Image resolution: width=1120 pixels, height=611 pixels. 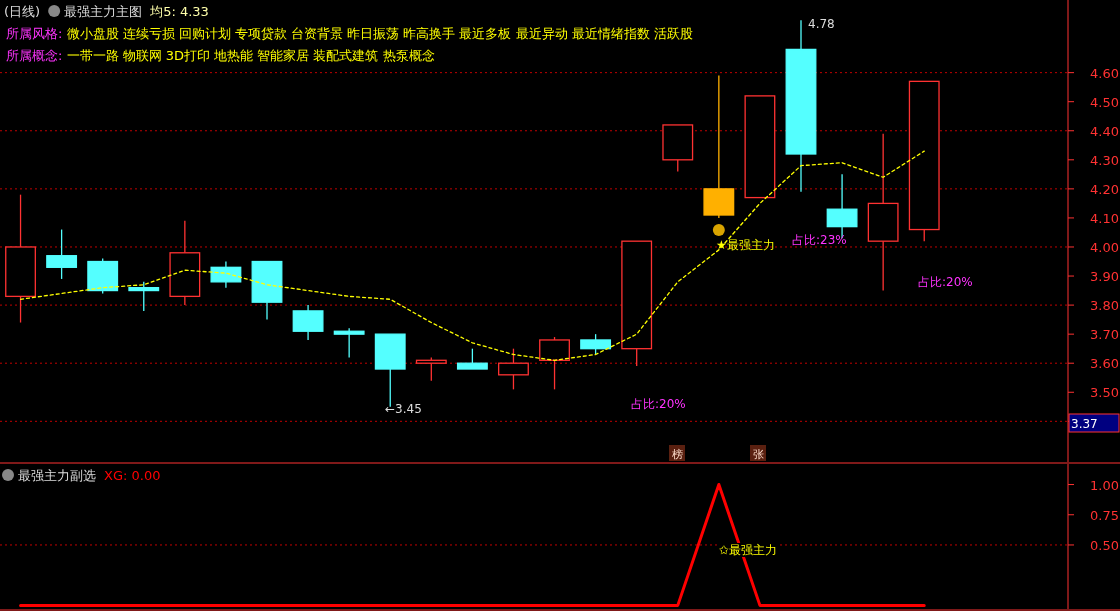 What do you see at coordinates (57, 475) in the screenshot?
I see `chart-title: 最强主力副选` at bounding box center [57, 475].